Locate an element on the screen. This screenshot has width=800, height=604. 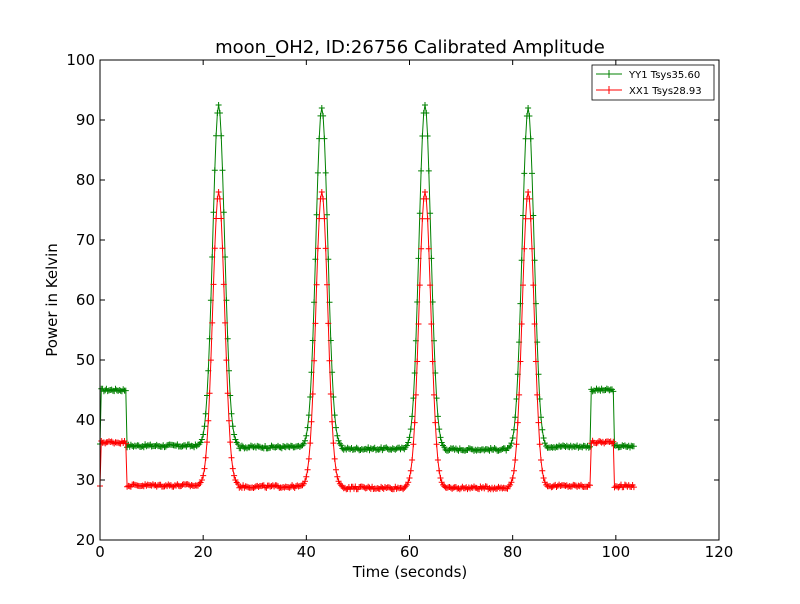
legend: YY1 Tsys35.60 XX1 Tsys28.93 is located at coordinates (653, 82).